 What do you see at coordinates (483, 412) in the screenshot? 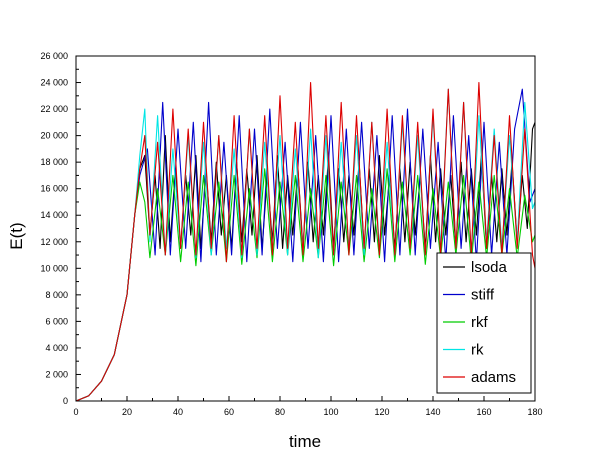
I see `x-tick-label: 160` at bounding box center [483, 412].